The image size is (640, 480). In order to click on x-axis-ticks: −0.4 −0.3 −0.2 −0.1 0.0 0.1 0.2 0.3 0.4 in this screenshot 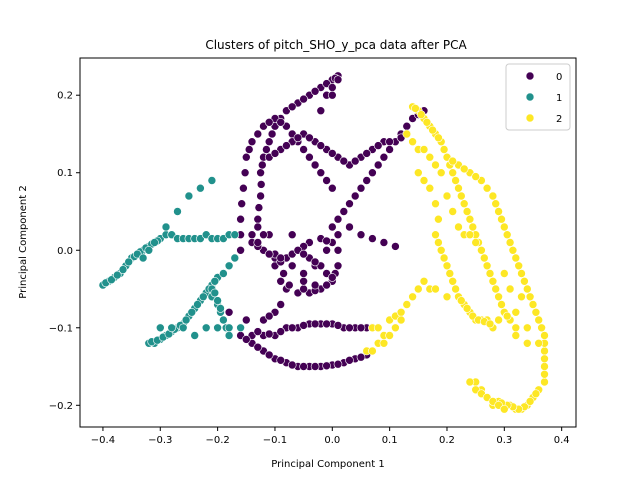, I will do `click(330, 436)`.